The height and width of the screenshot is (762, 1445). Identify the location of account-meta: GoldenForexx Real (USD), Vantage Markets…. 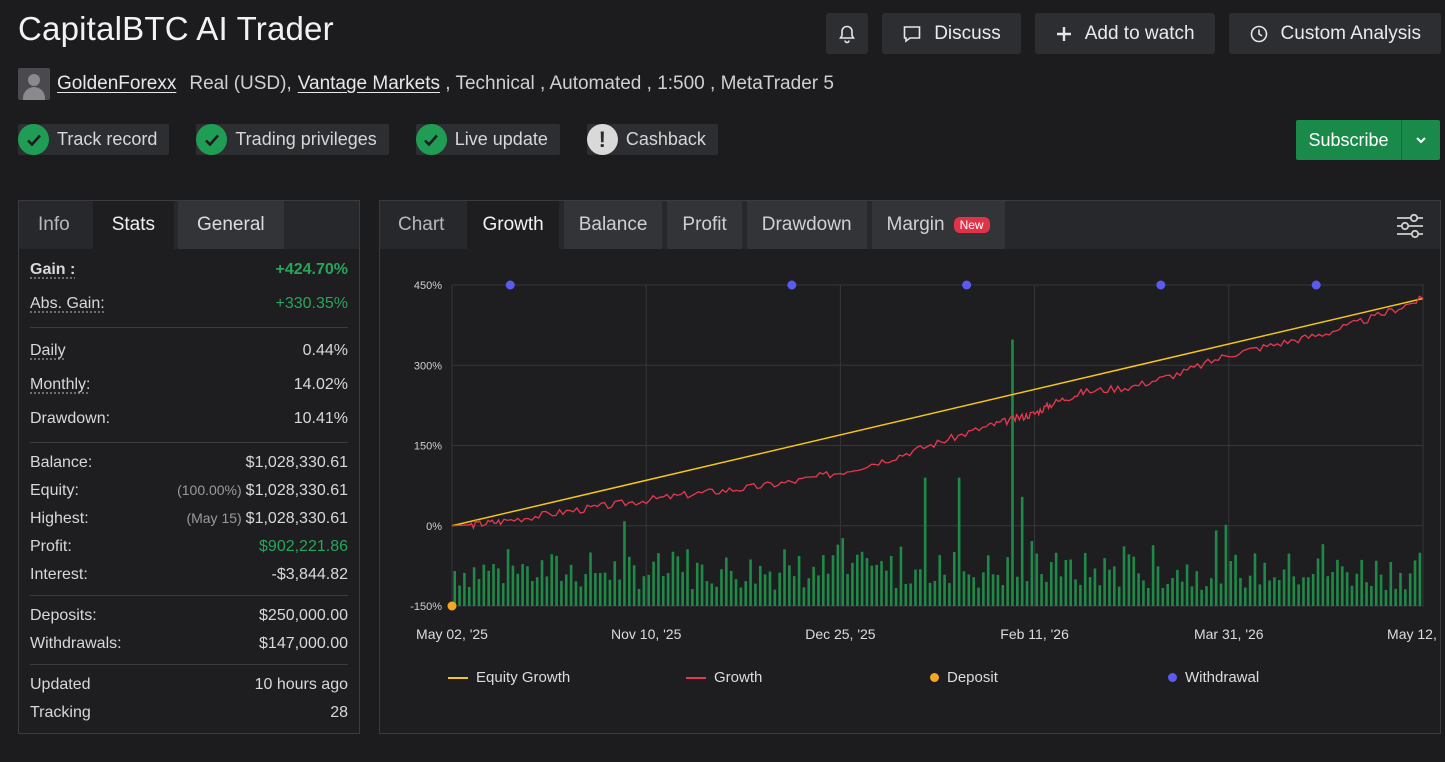
(426, 84).